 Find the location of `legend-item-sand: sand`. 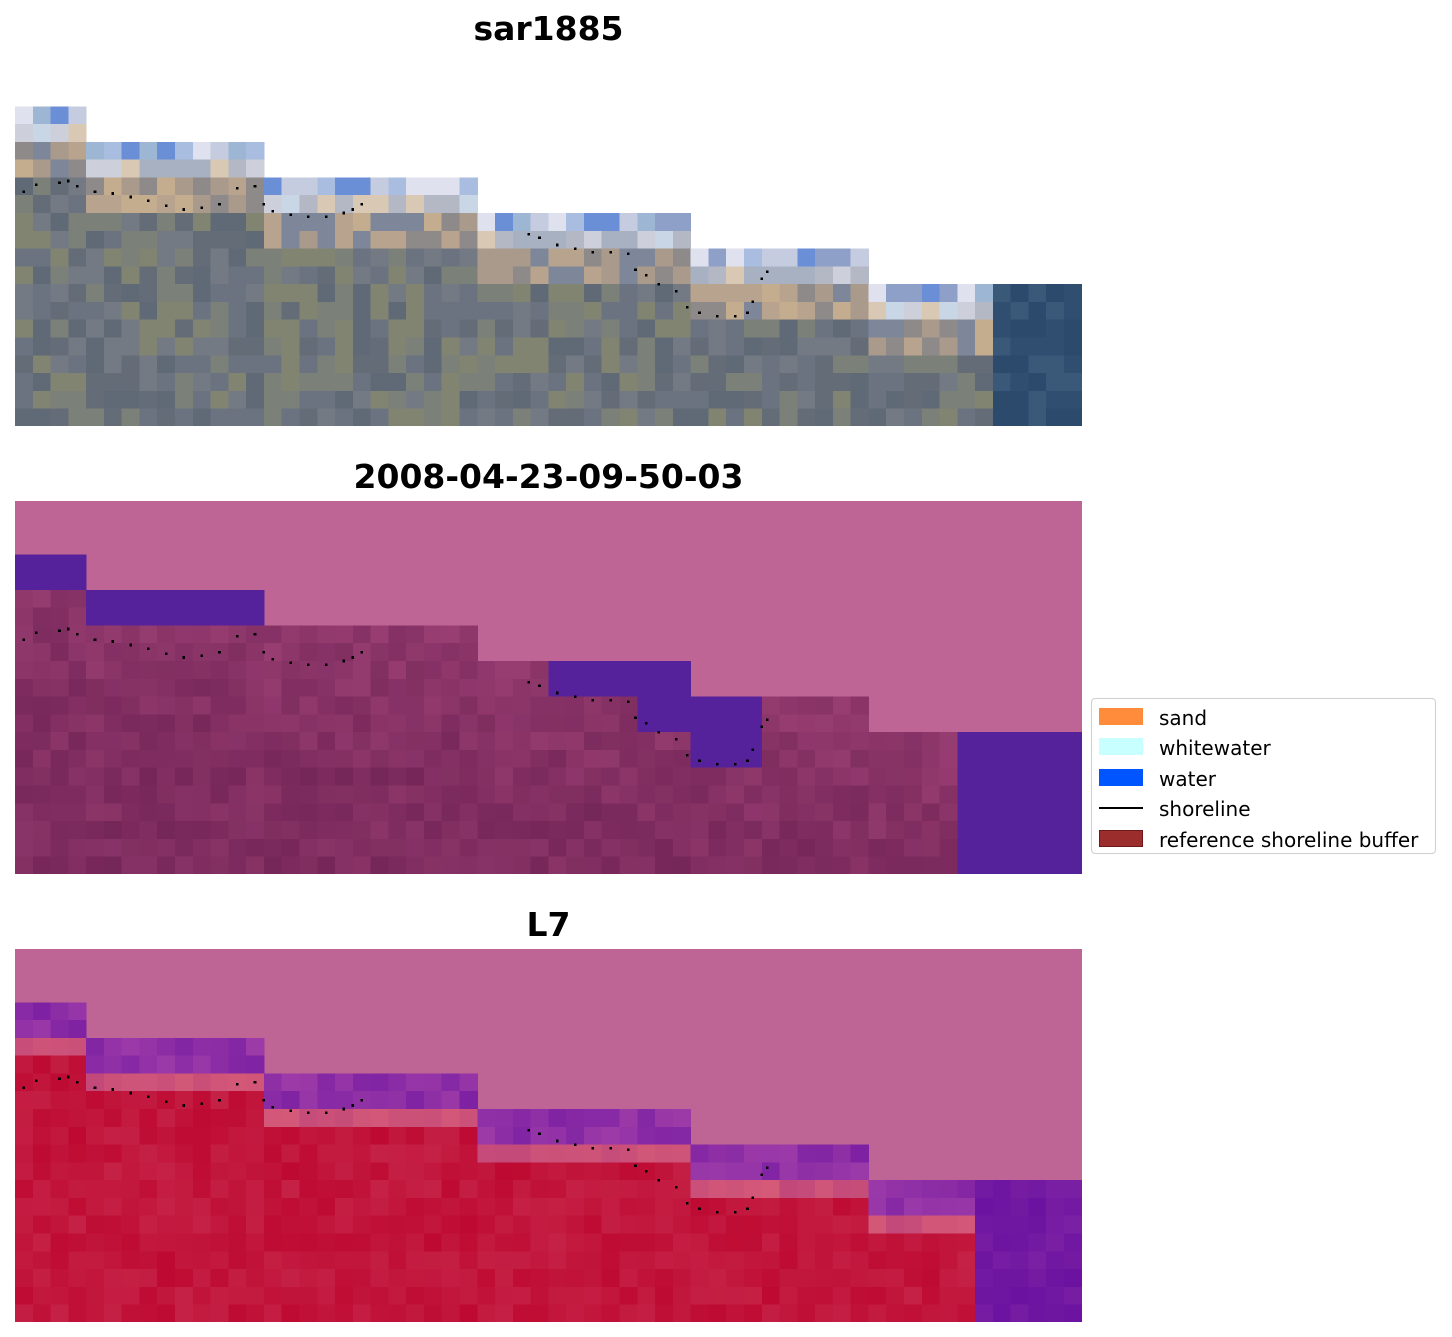

legend-item-sand: sand is located at coordinates (1263, 720).